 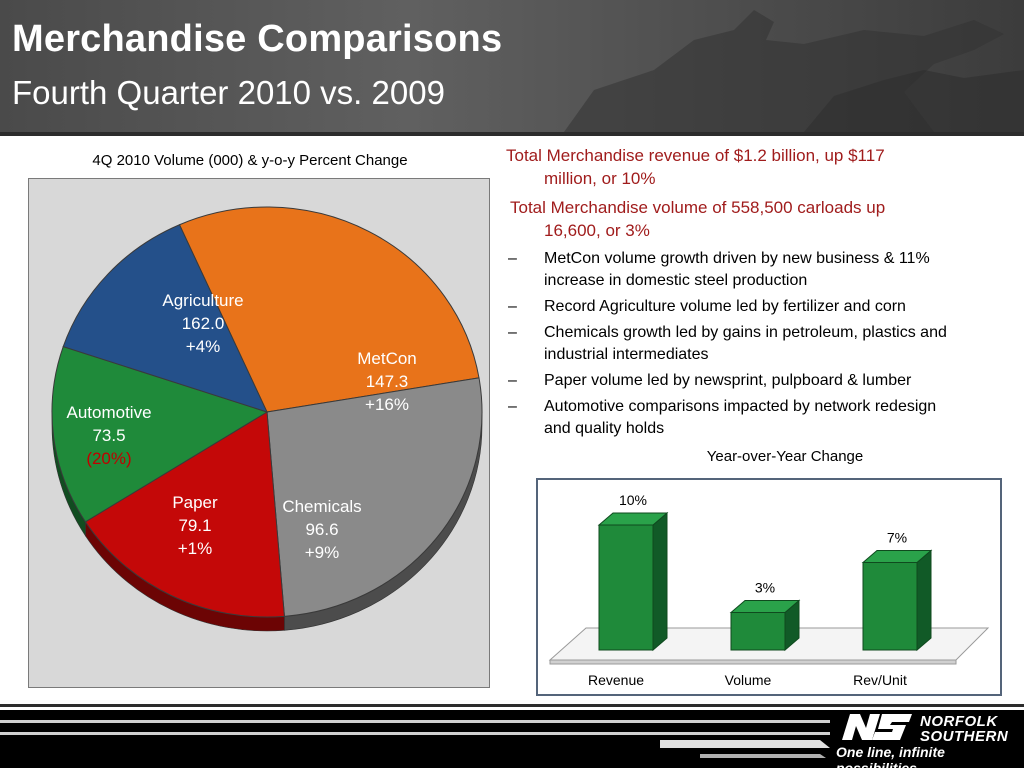 I want to click on page-subtitle: Fourth Quarter 2010 vs. 2009, so click(x=228, y=92).